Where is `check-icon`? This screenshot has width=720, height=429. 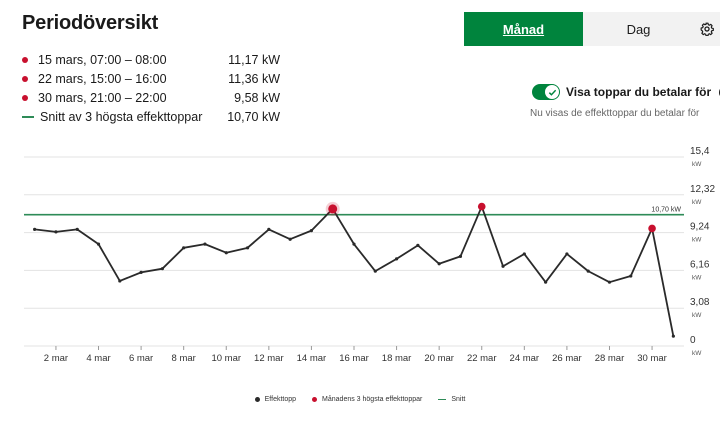 check-icon is located at coordinates (552, 92).